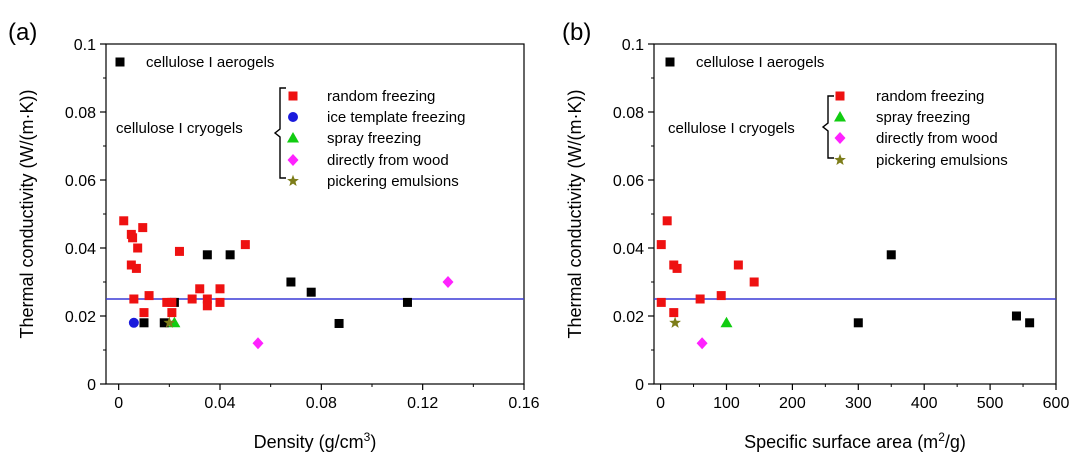  Describe the element at coordinates (27, 213) in the screenshot. I see `y-axis-title: Thermal conductivity (W/(m·K))` at that location.